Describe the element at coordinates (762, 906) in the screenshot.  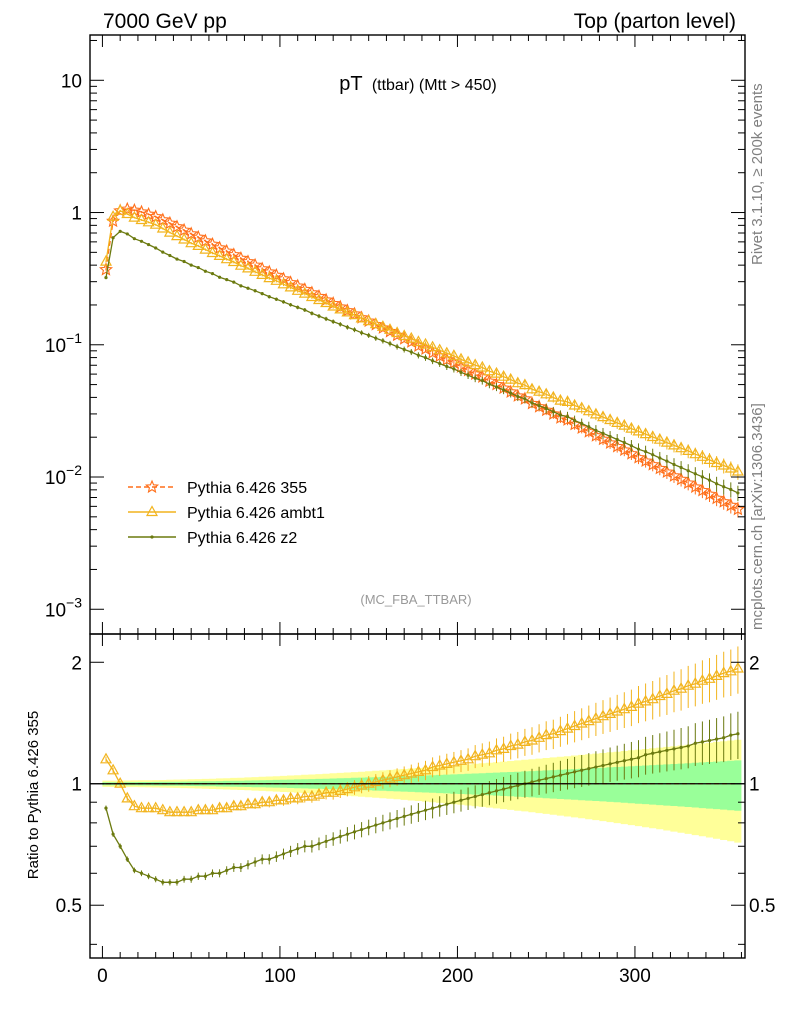
I see `ratio-y-tick-label-right: 0.5` at that location.